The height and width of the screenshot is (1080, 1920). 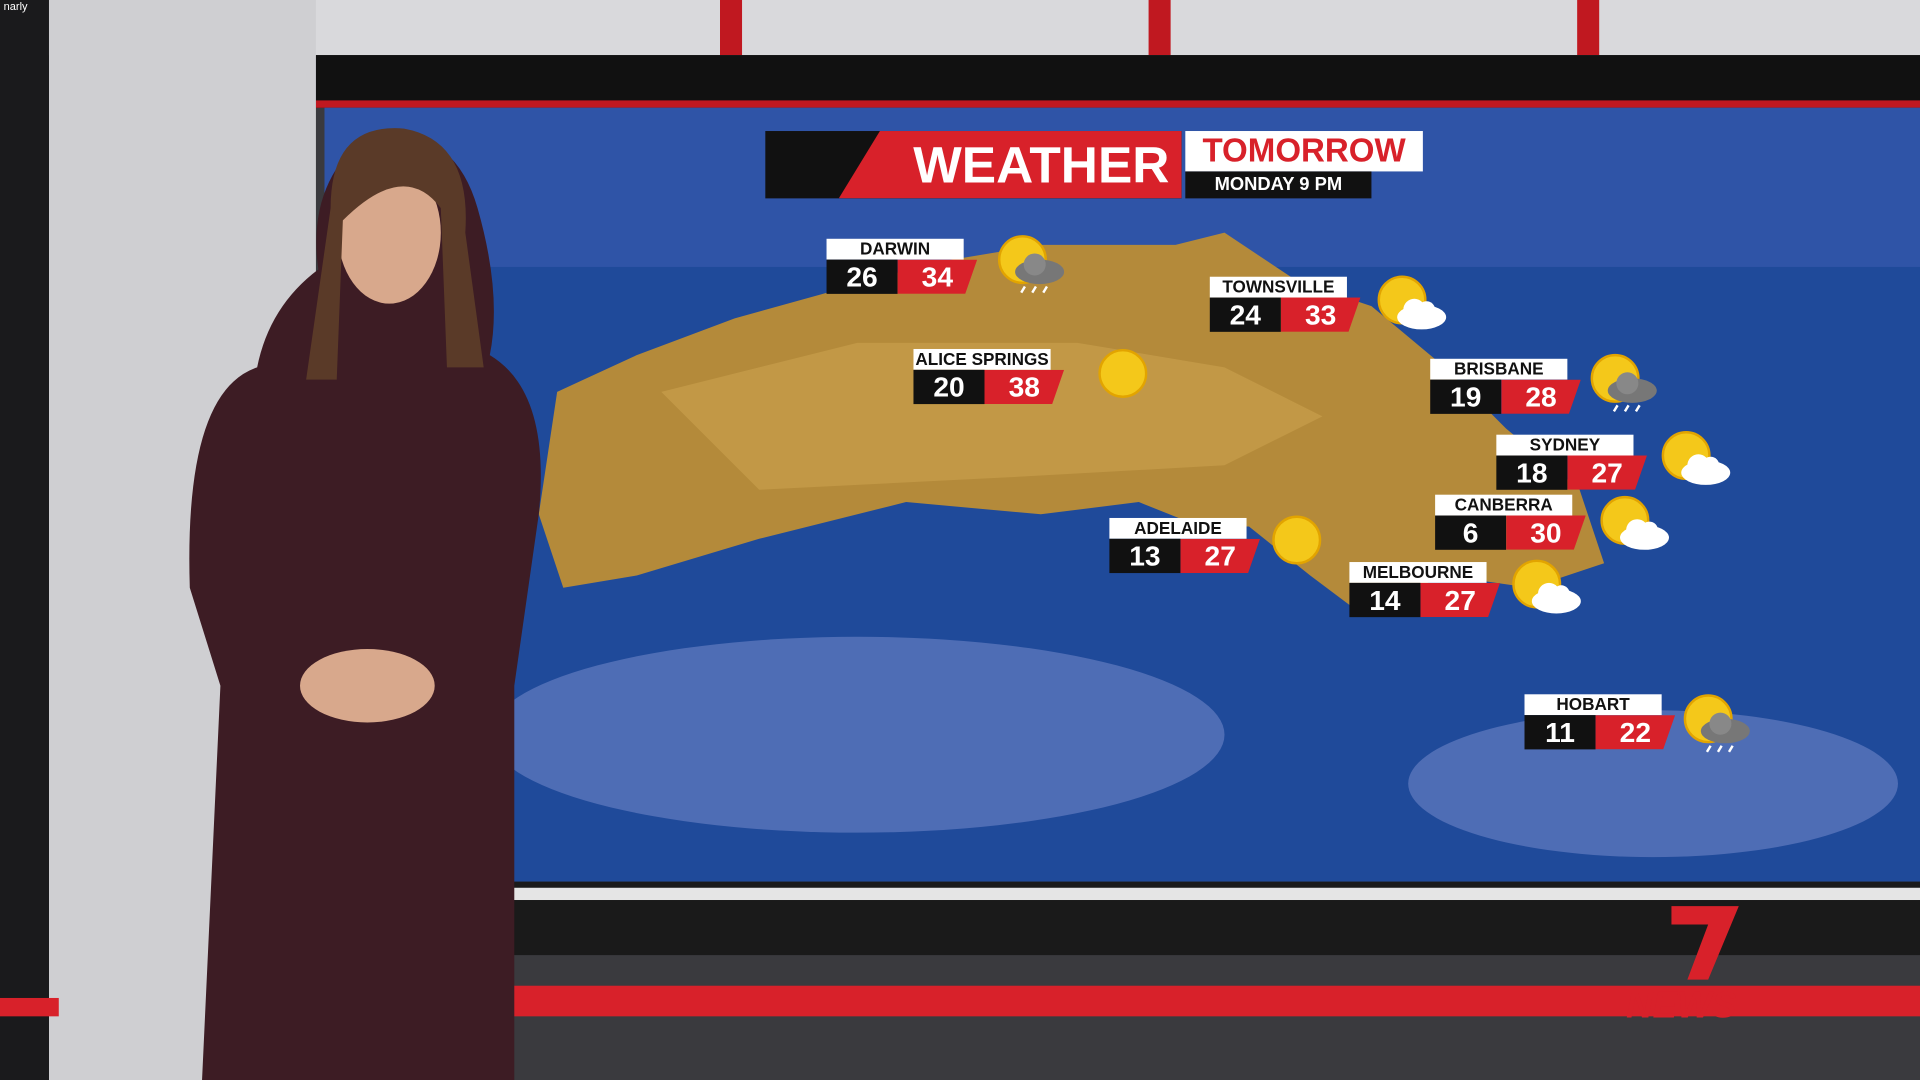 I want to click on subtitle: TOMORROW, so click(x=1304, y=151).